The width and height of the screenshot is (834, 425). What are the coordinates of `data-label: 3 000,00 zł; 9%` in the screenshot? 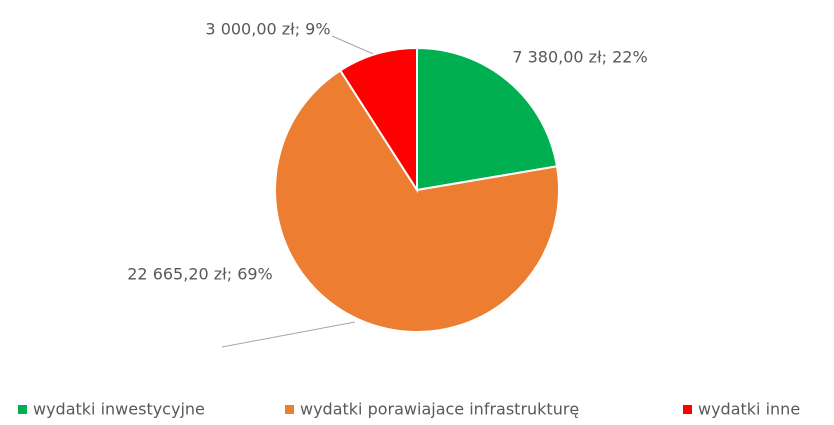 It's located at (267, 29).